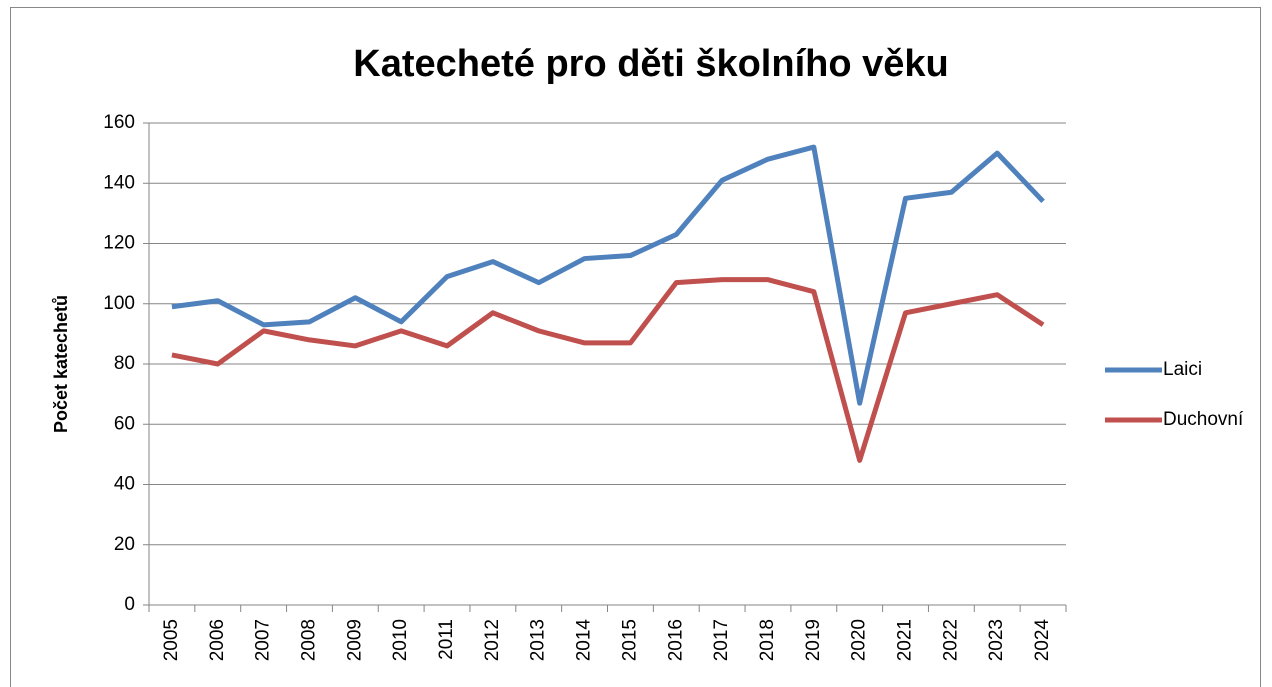  What do you see at coordinates (675, 640) in the screenshot?
I see `x-tick-label: 2016` at bounding box center [675, 640].